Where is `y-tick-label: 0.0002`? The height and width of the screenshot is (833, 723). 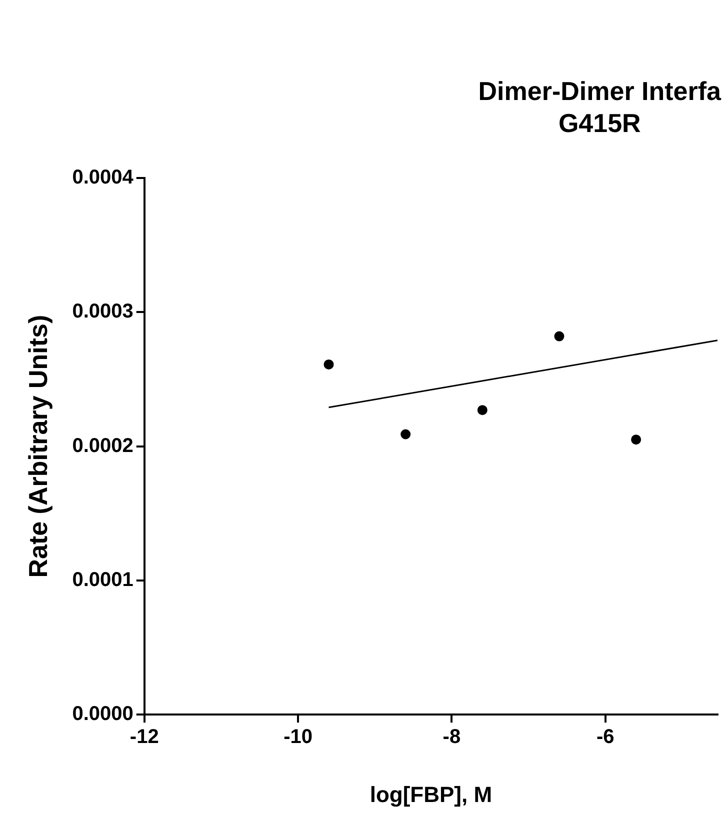
y-tick-label: 0.0002 is located at coordinates (103, 445).